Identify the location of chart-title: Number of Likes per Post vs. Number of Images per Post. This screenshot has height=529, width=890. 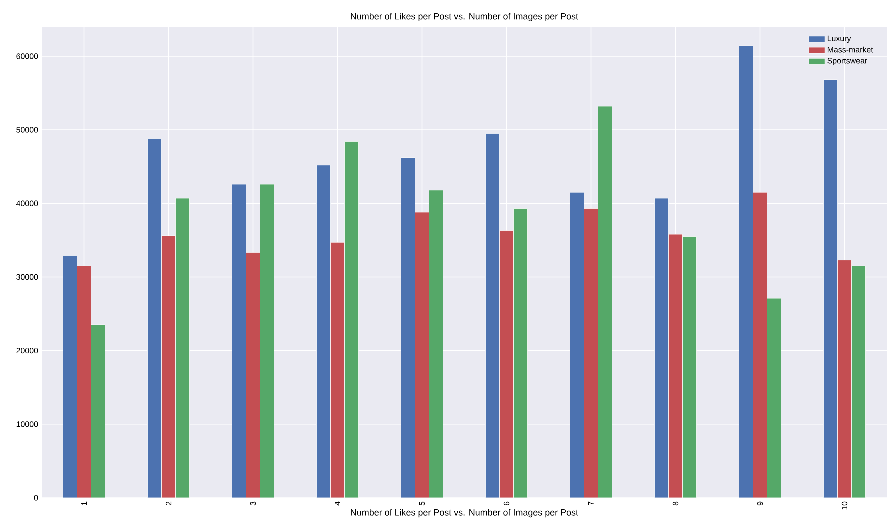
(464, 17).